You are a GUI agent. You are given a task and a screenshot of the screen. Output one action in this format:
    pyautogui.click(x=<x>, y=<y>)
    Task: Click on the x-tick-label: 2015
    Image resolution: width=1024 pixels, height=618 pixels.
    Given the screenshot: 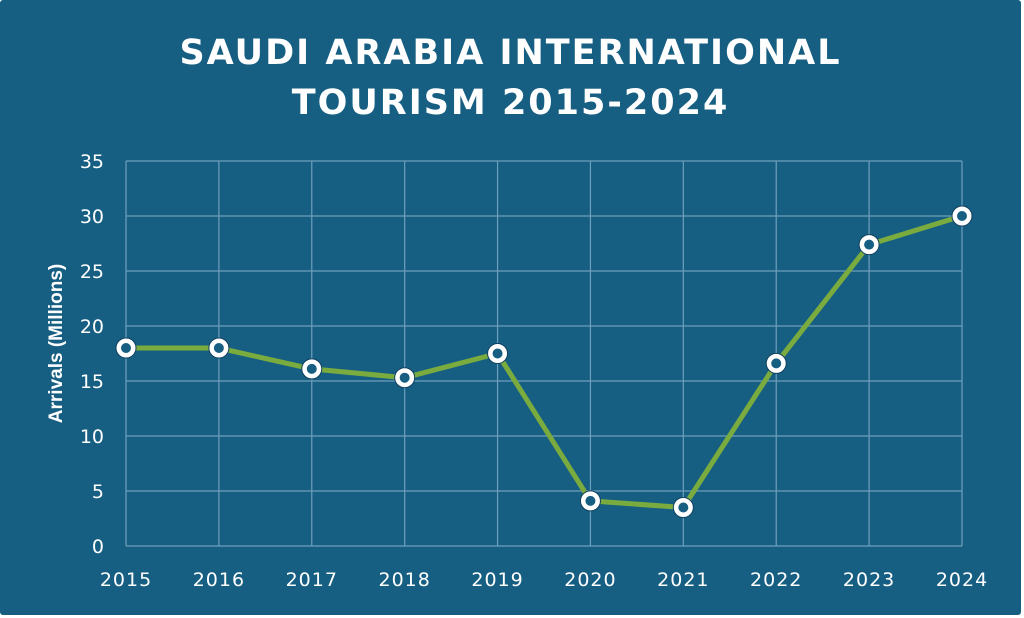 What is the action you would take?
    pyautogui.click(x=126, y=580)
    